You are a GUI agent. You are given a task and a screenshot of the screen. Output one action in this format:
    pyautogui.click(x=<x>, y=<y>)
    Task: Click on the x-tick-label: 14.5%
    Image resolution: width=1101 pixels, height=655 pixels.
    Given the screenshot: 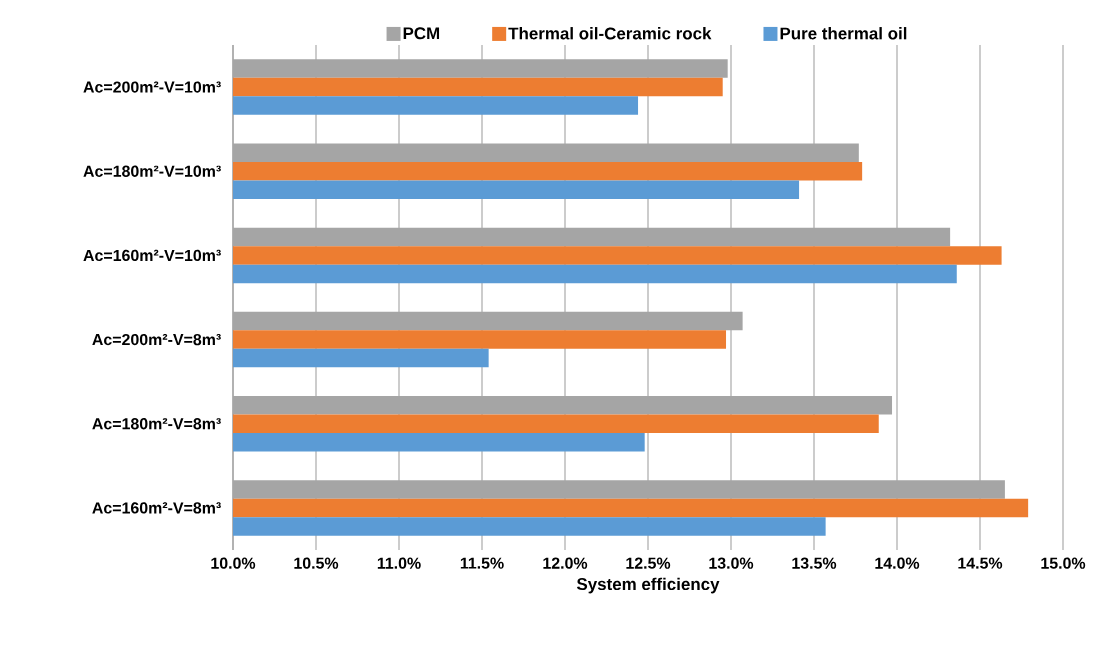 What is the action you would take?
    pyautogui.click(x=980, y=563)
    